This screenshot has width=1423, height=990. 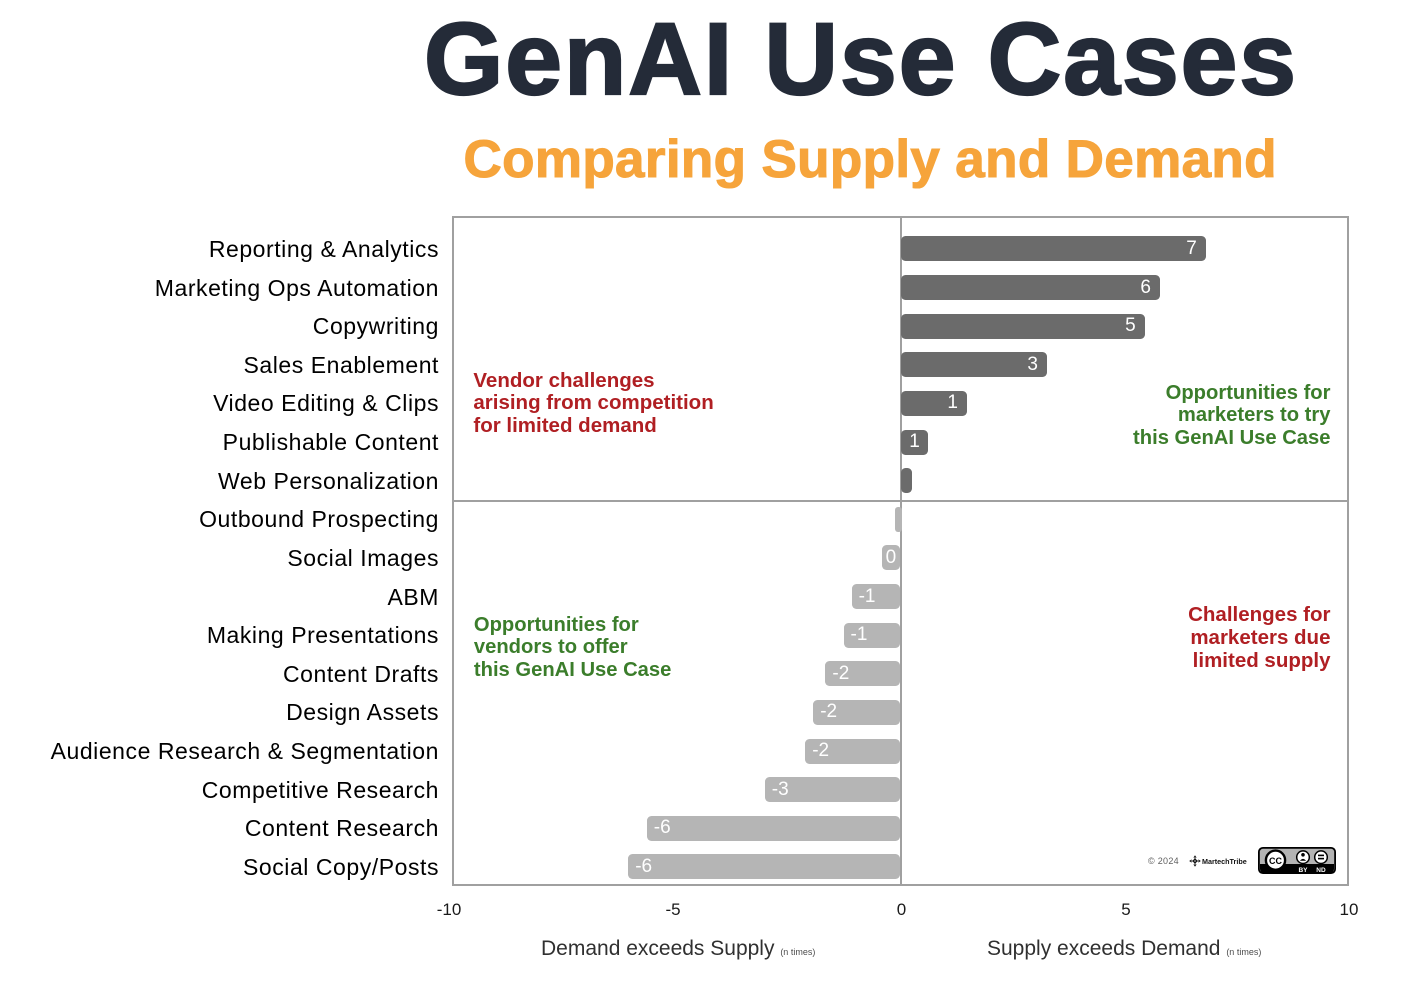 I want to click on svg-text: BY, so click(x=1303, y=870).